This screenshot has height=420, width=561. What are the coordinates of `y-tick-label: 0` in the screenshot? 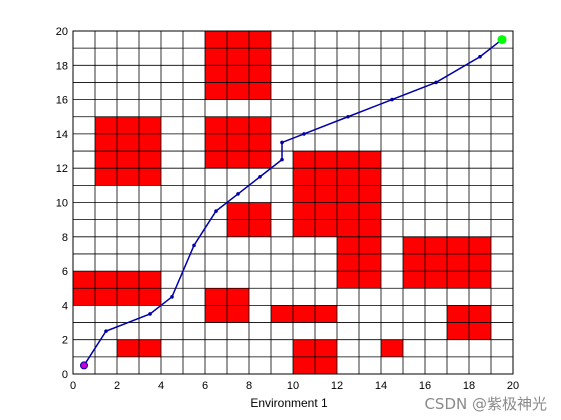 It's located at (65, 375).